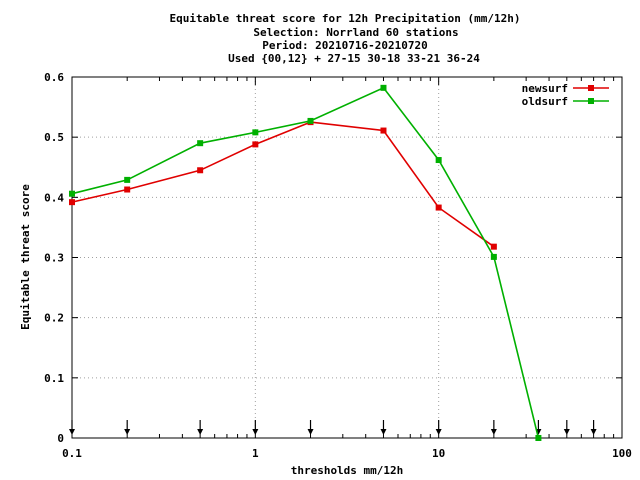 This screenshot has width=640, height=480. What do you see at coordinates (60, 438) in the screenshot?
I see `y-tick-label: 0` at bounding box center [60, 438].